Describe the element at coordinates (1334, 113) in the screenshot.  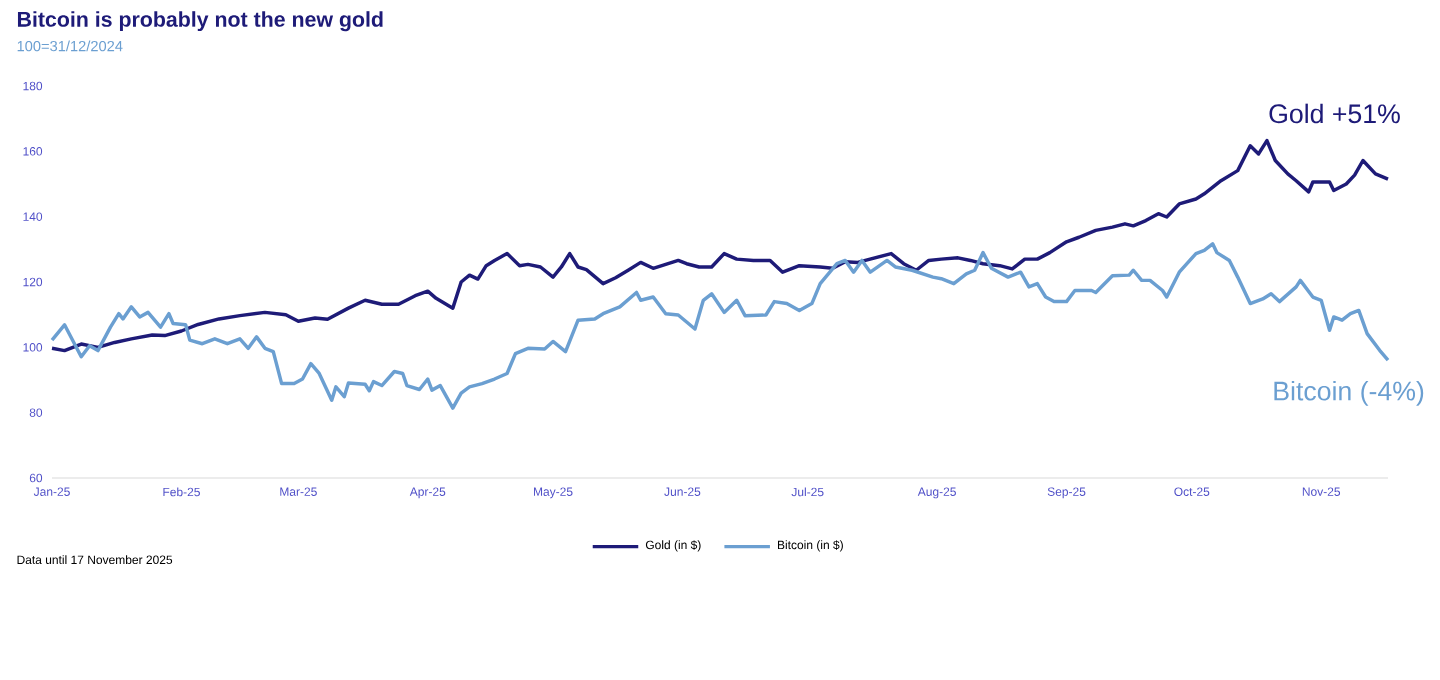
I see `annotation: Gold +51%` at that location.